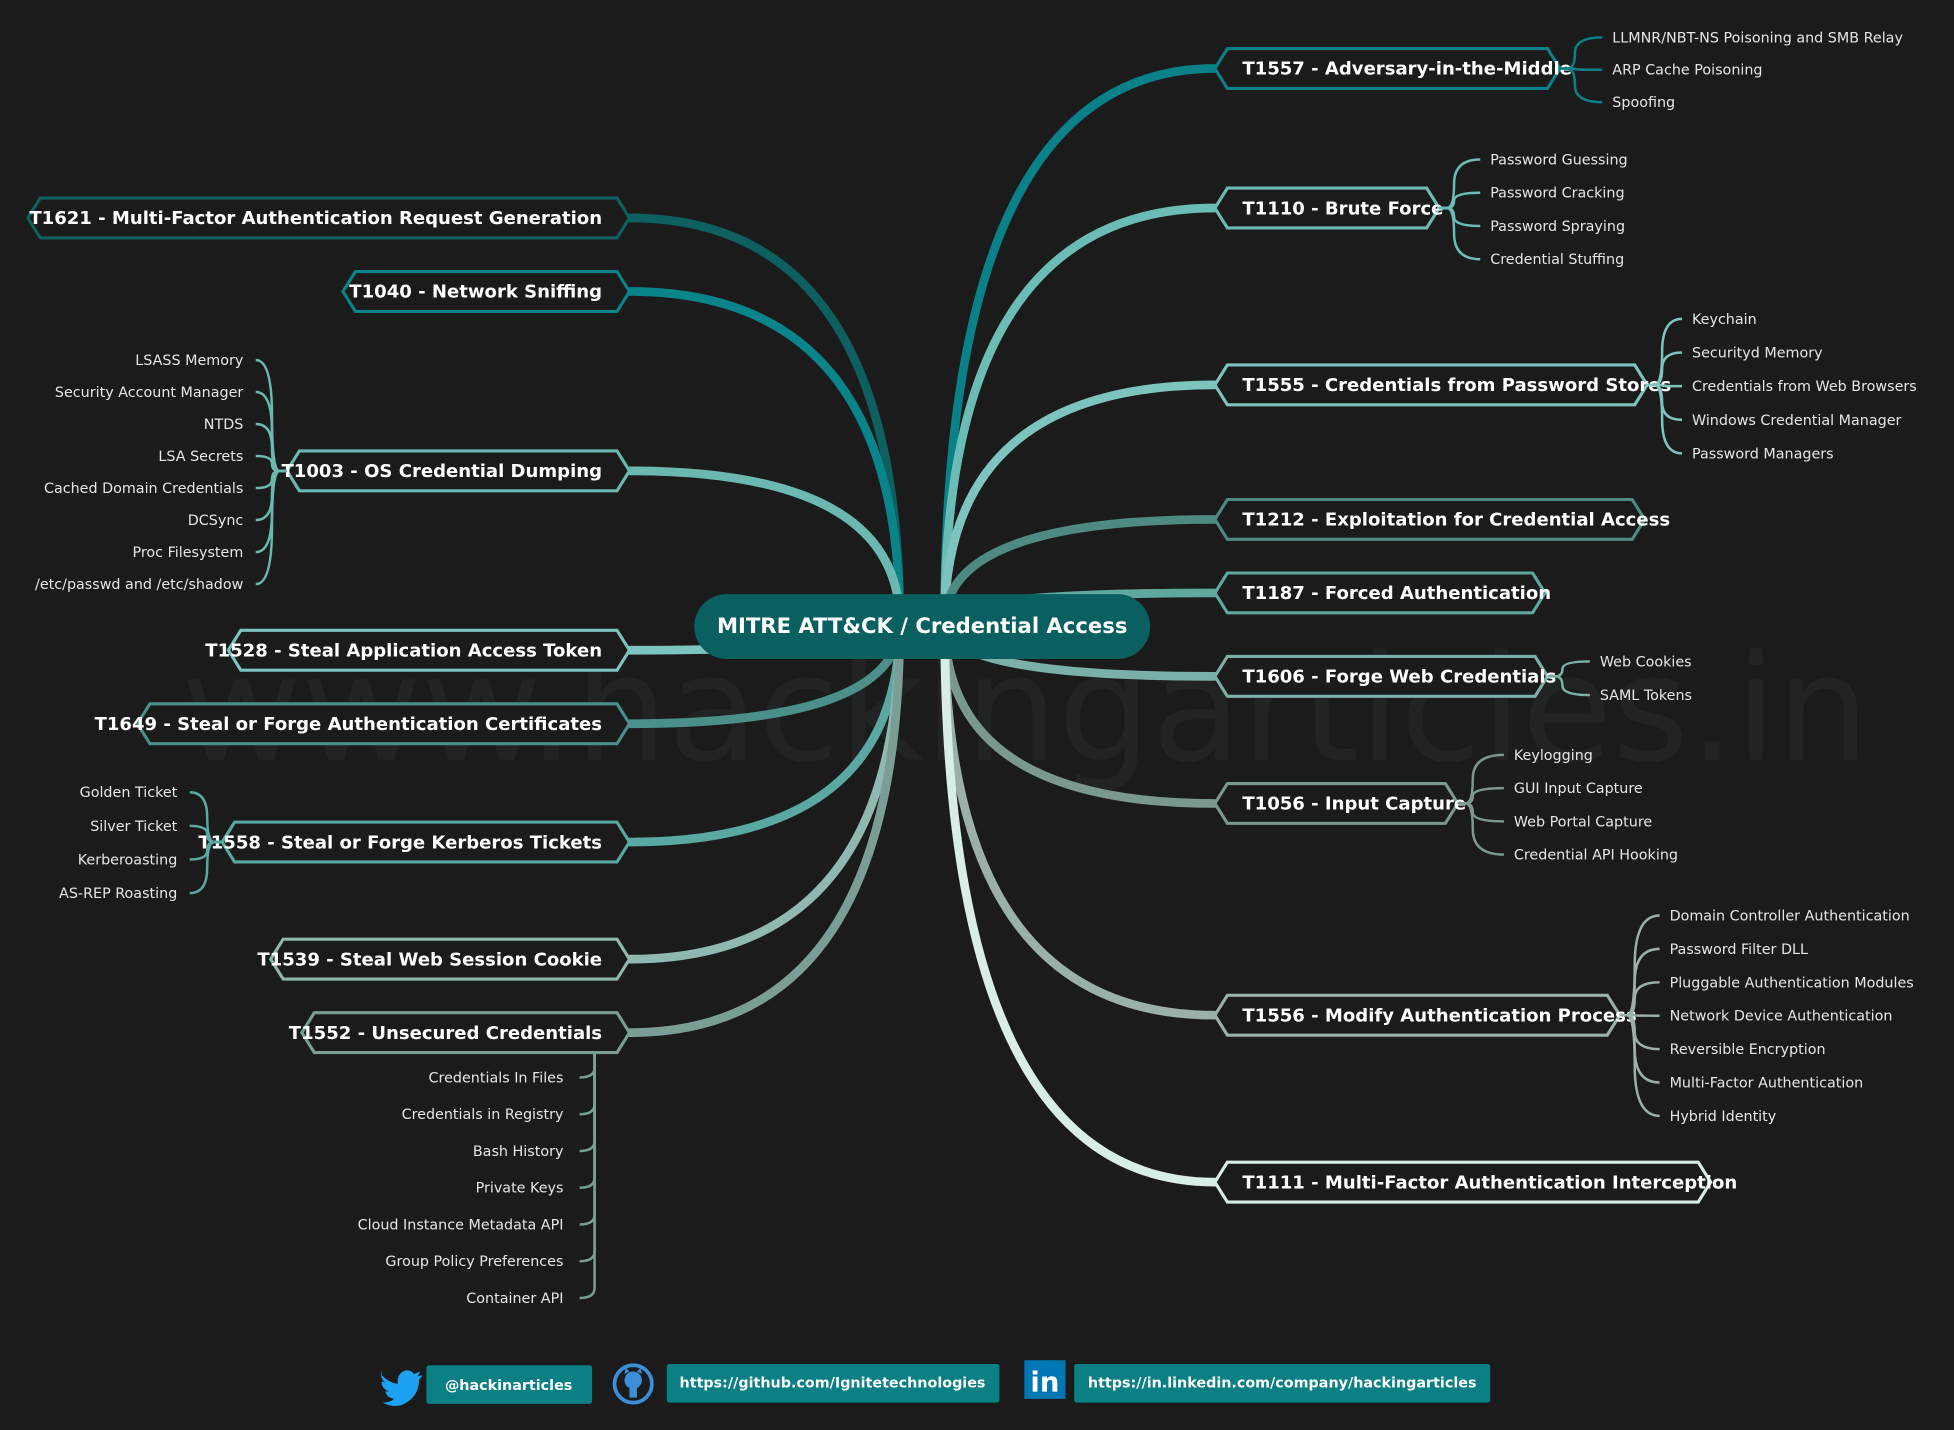 The width and height of the screenshot is (1954, 1430). What do you see at coordinates (483, 1115) in the screenshot?
I see `subtechnique: Credentials in Registry` at bounding box center [483, 1115].